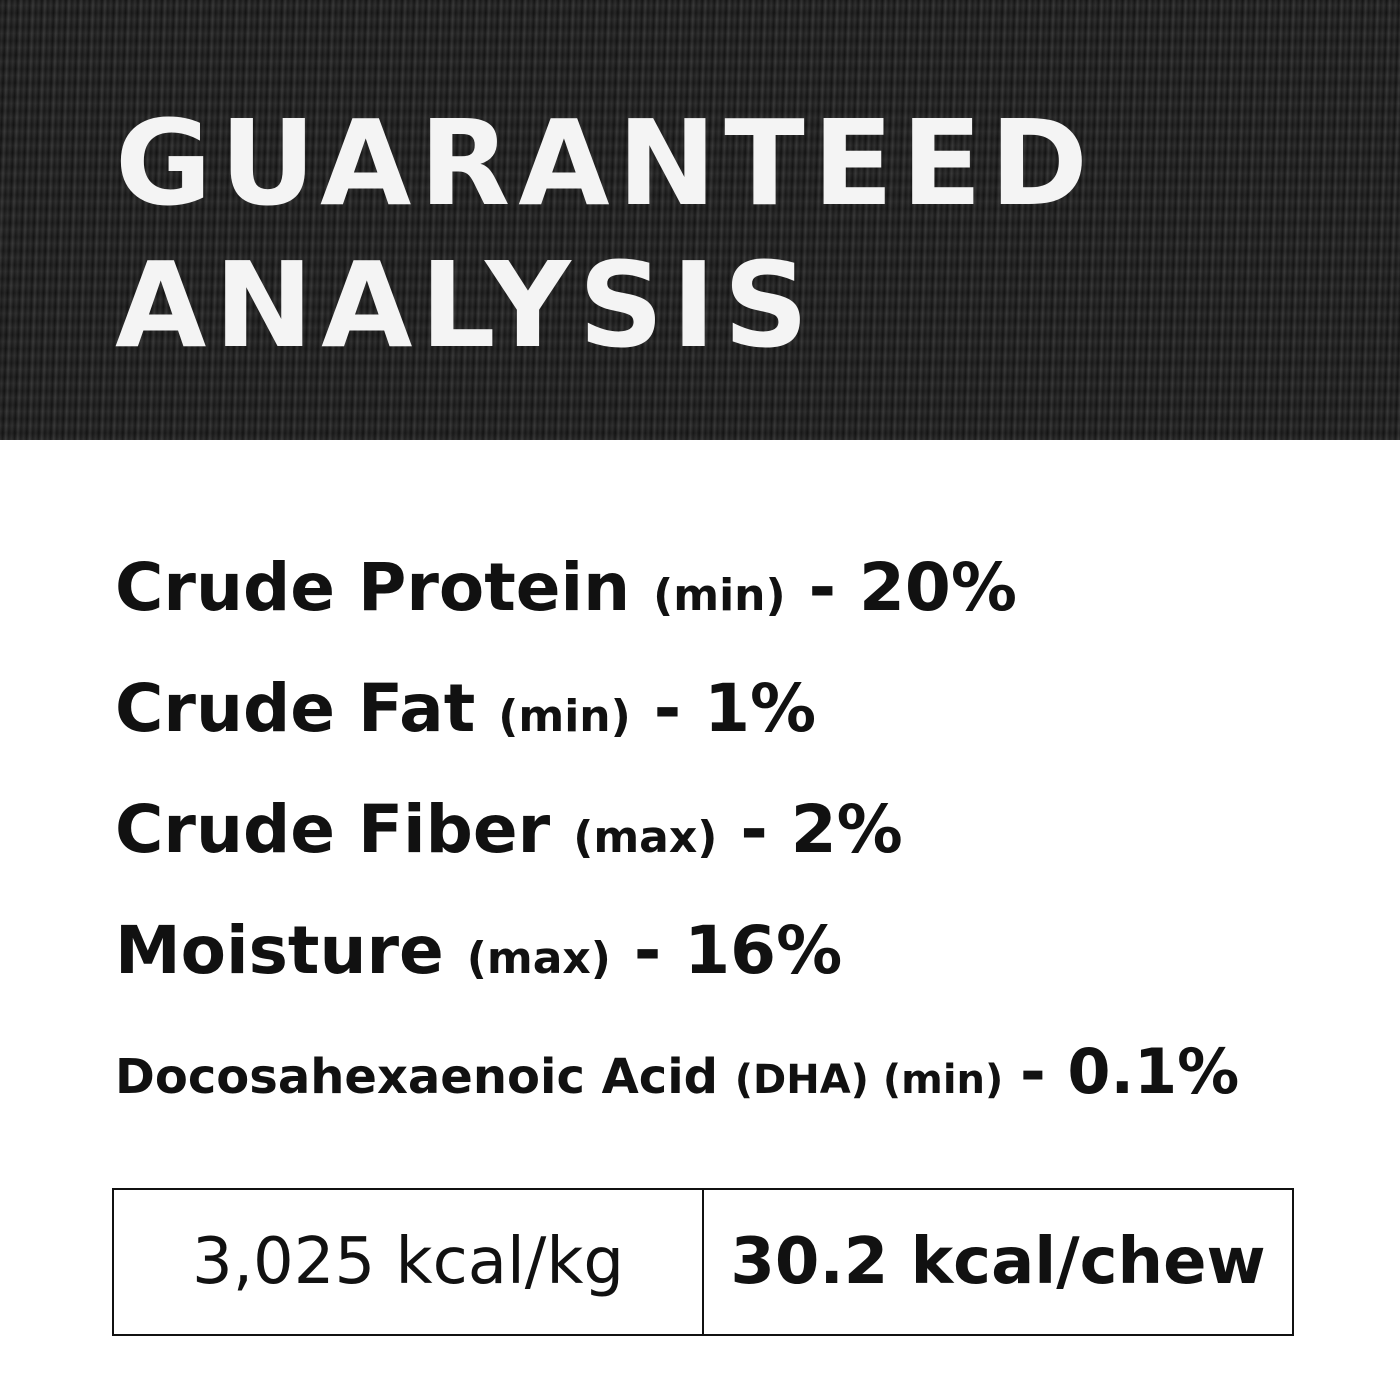 The image size is (1400, 1400). I want to click on value: - 20%, so click(912, 587).